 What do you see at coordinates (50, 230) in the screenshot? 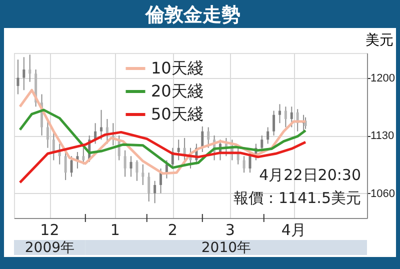
I see `x-tick-label: 12` at bounding box center [50, 230].